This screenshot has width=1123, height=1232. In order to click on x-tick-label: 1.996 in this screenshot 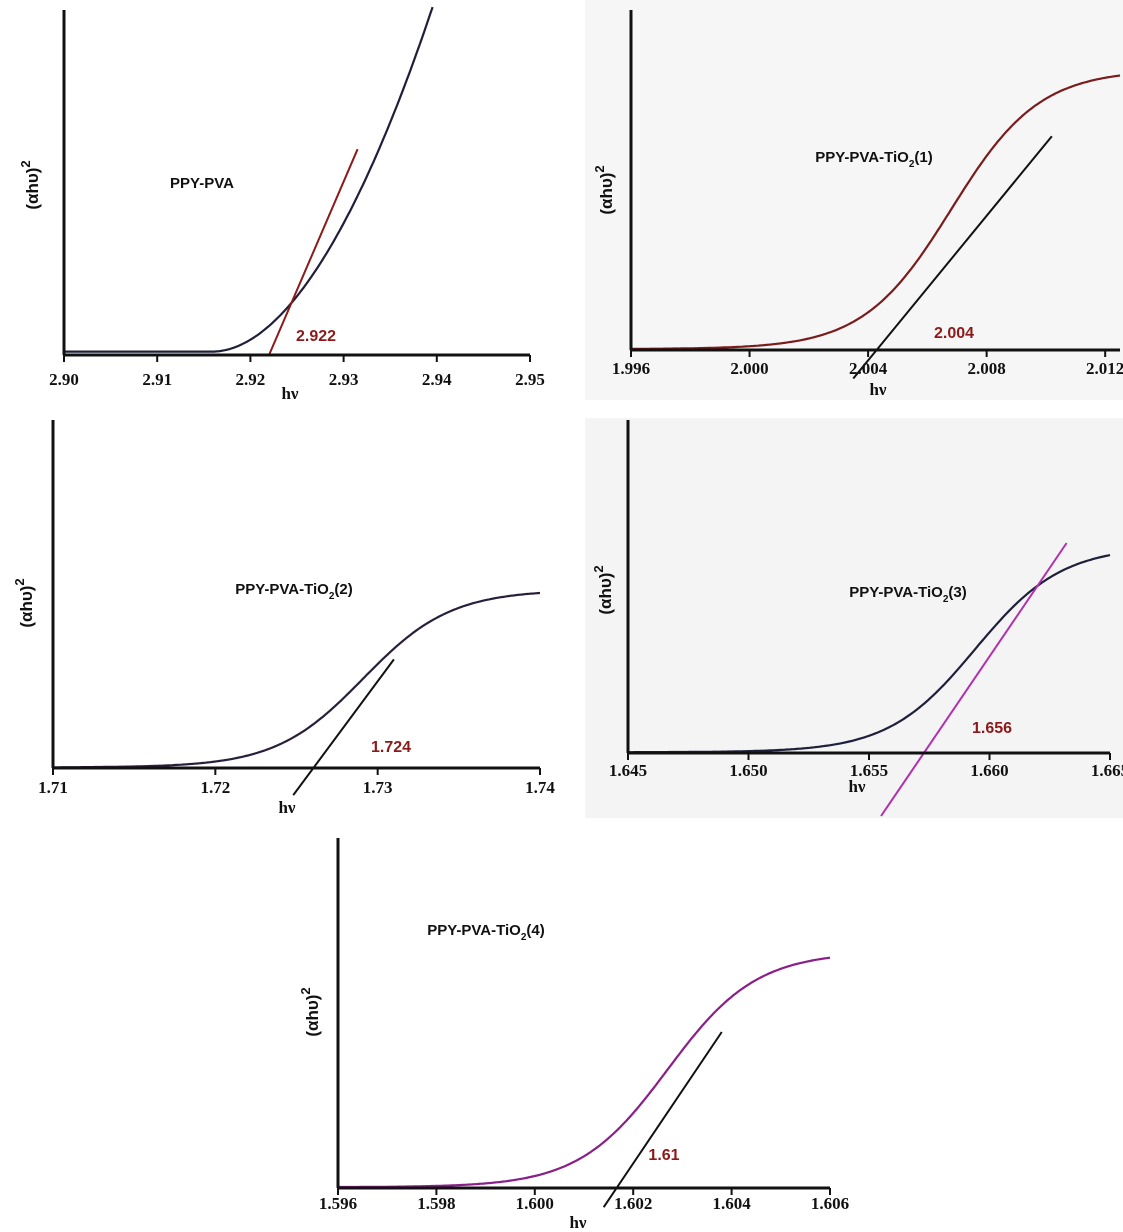, I will do `click(631, 368)`.